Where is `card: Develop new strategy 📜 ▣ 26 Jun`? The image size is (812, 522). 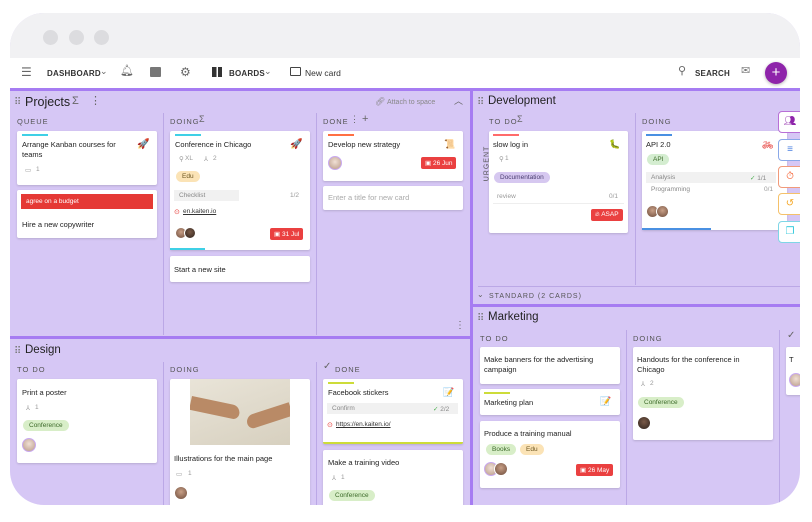 card: Develop new strategy 📜 ▣ 26 Jun is located at coordinates (393, 156).